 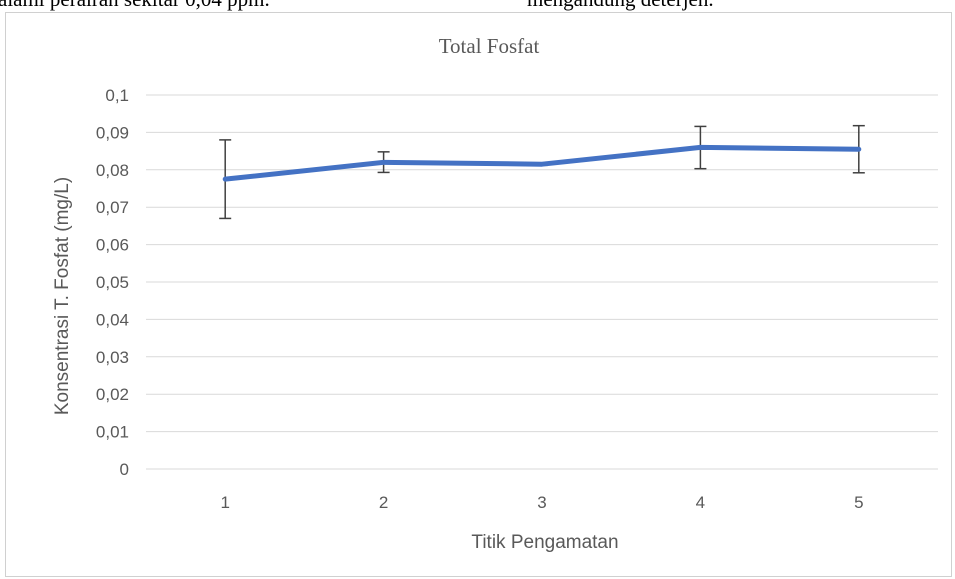 I want to click on y-tick-label: 0,08, so click(x=112, y=170).